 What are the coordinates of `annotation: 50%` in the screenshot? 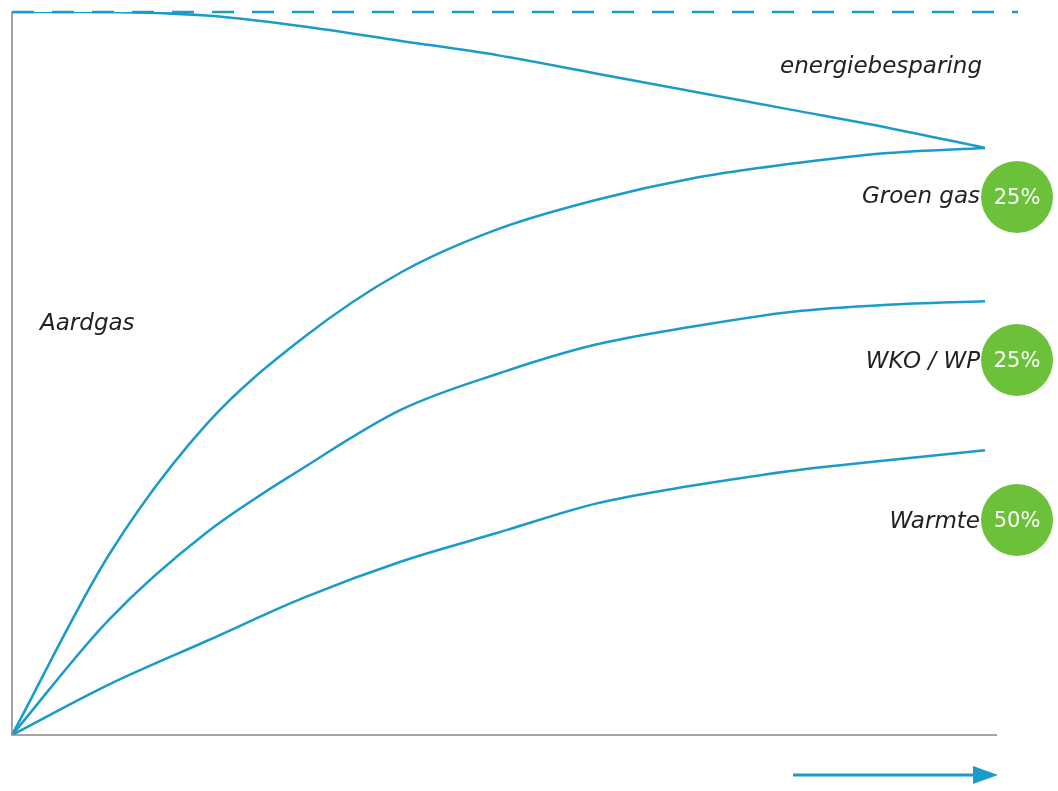 It's located at (1017, 520).